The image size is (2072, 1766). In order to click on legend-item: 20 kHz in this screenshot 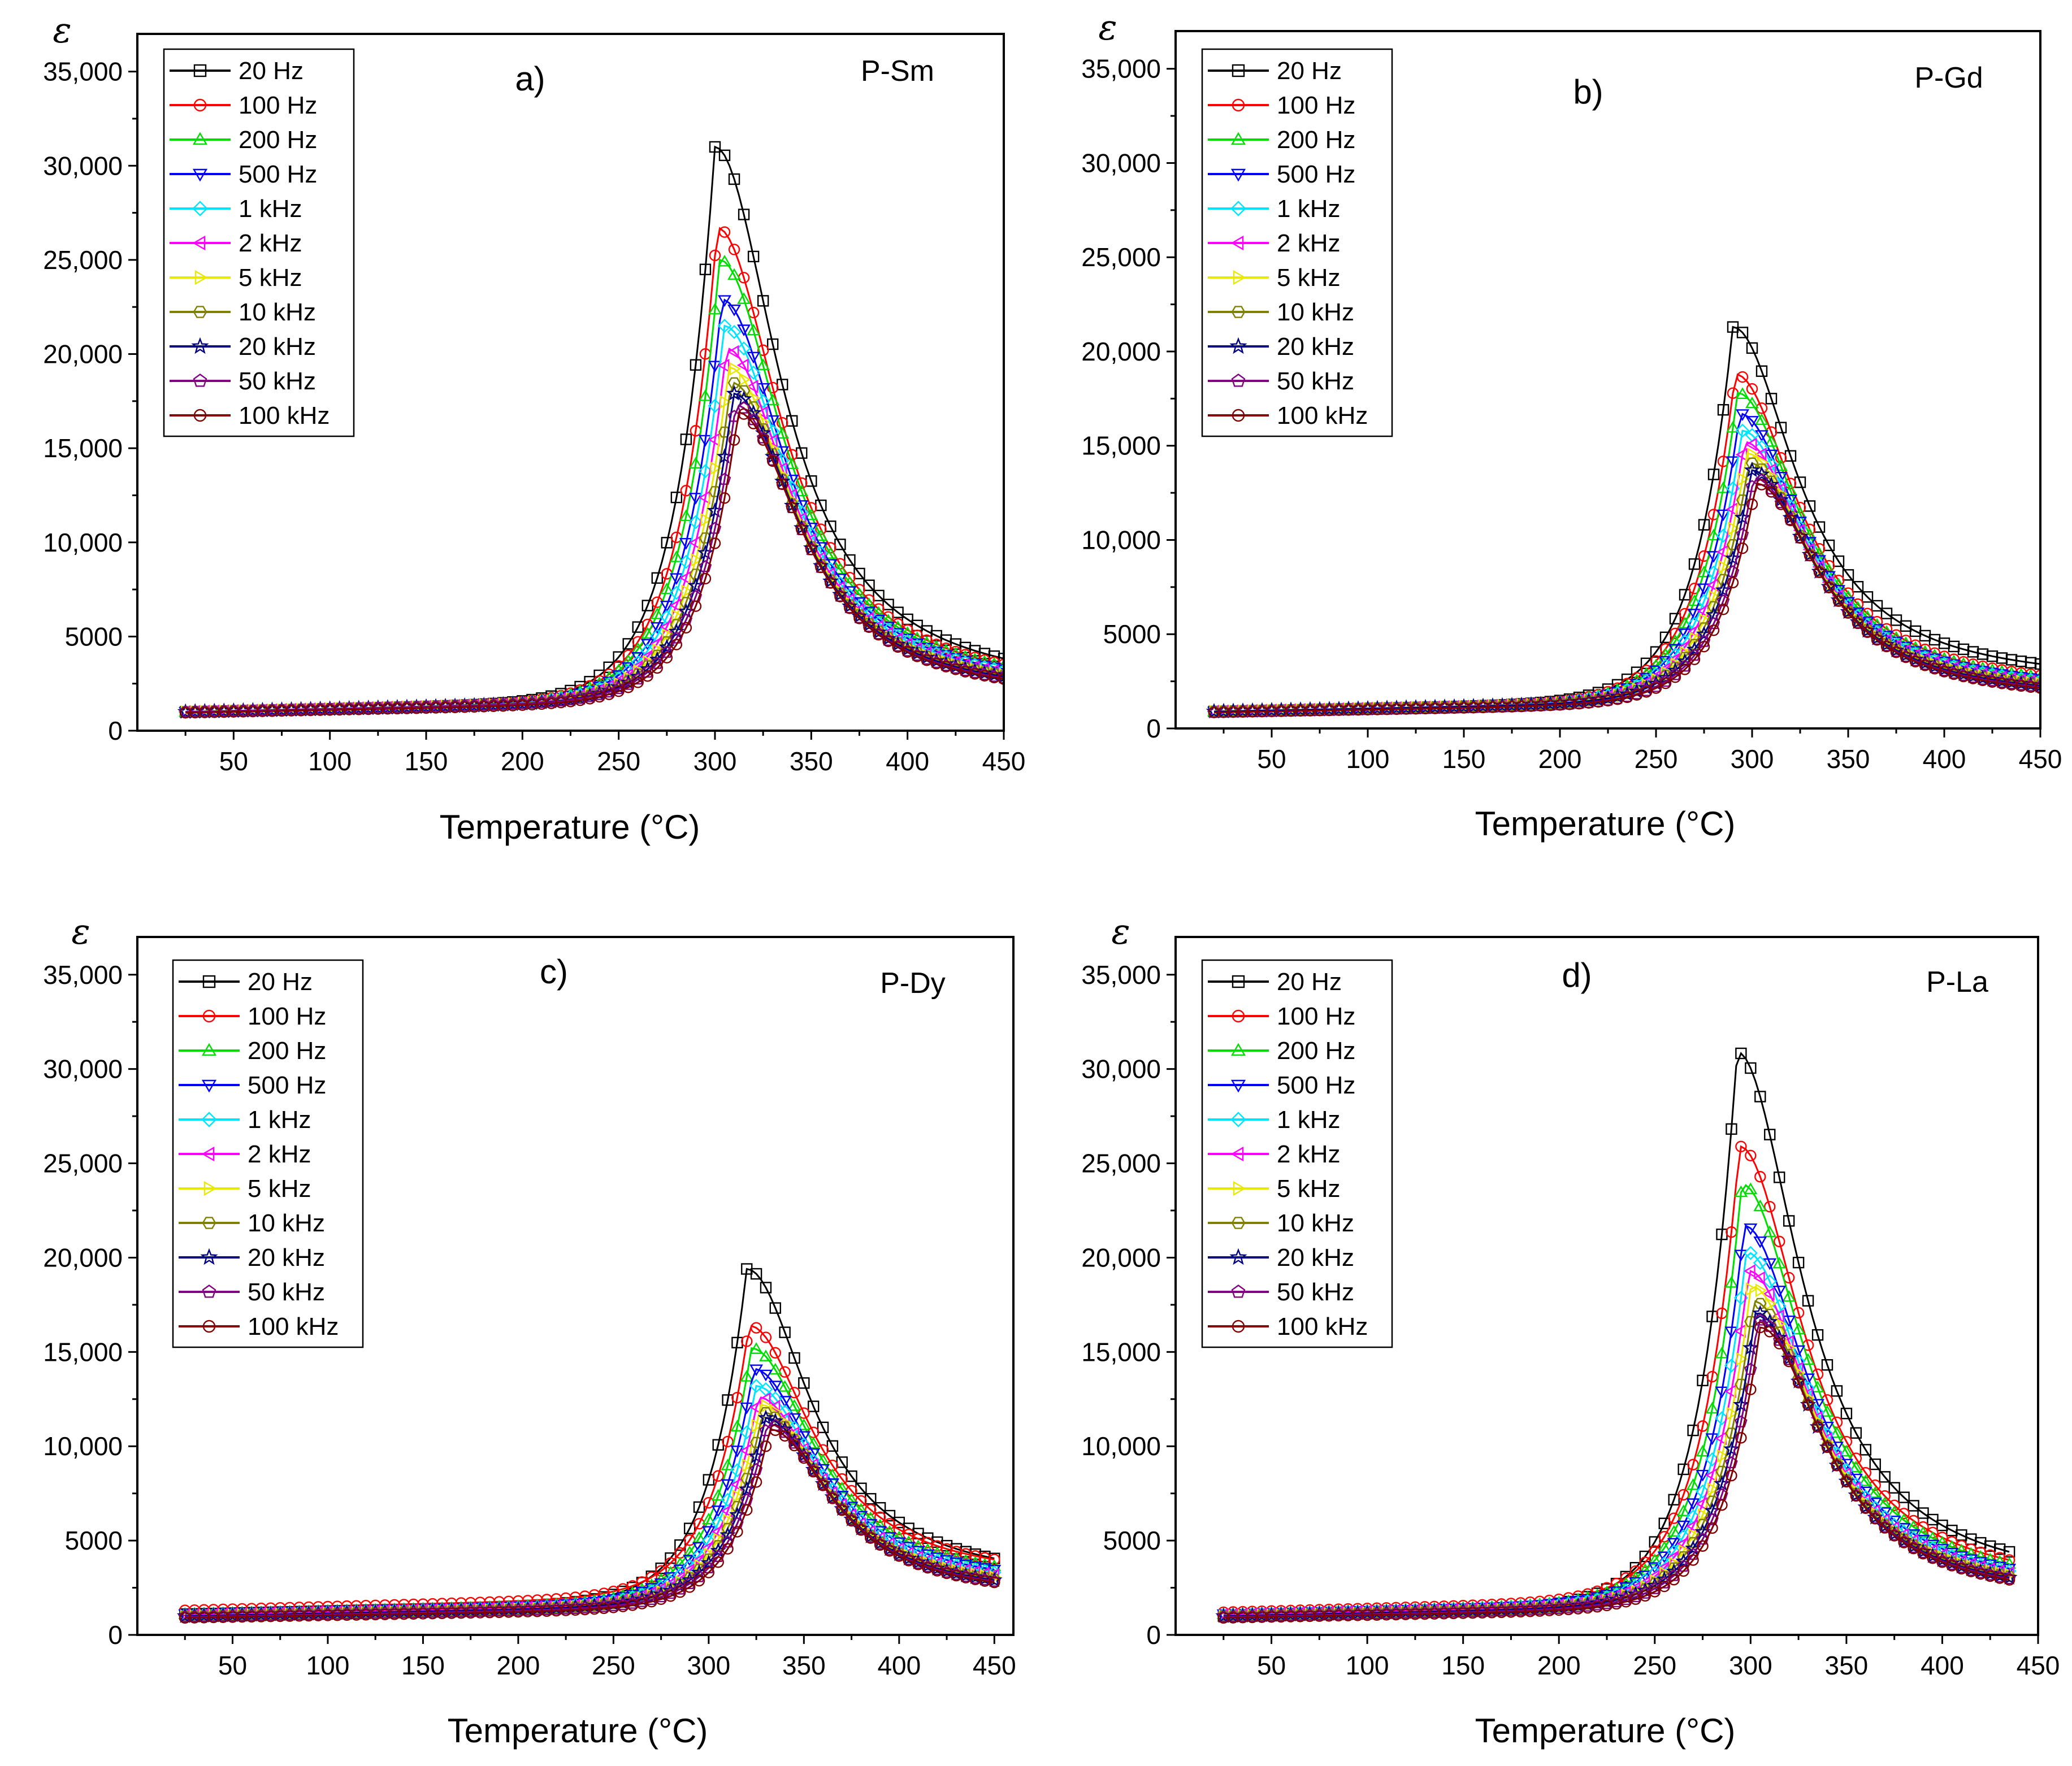, I will do `click(243, 347)`.